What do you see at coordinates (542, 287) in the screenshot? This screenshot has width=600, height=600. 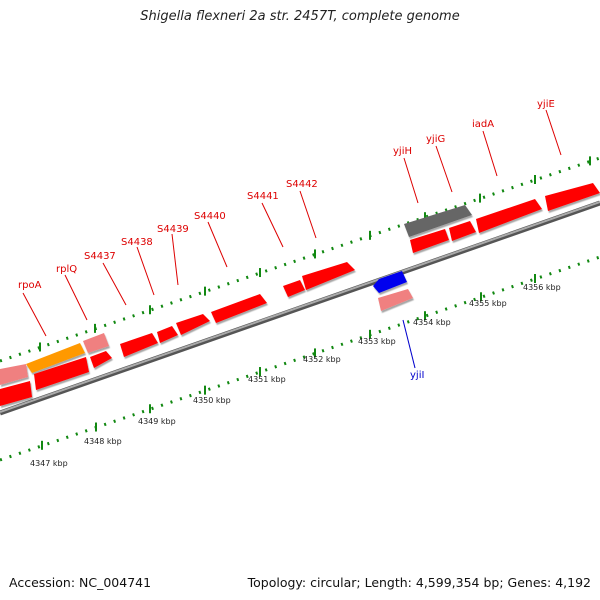 I see `kbp-label-4356: 4356 kbp` at bounding box center [542, 287].